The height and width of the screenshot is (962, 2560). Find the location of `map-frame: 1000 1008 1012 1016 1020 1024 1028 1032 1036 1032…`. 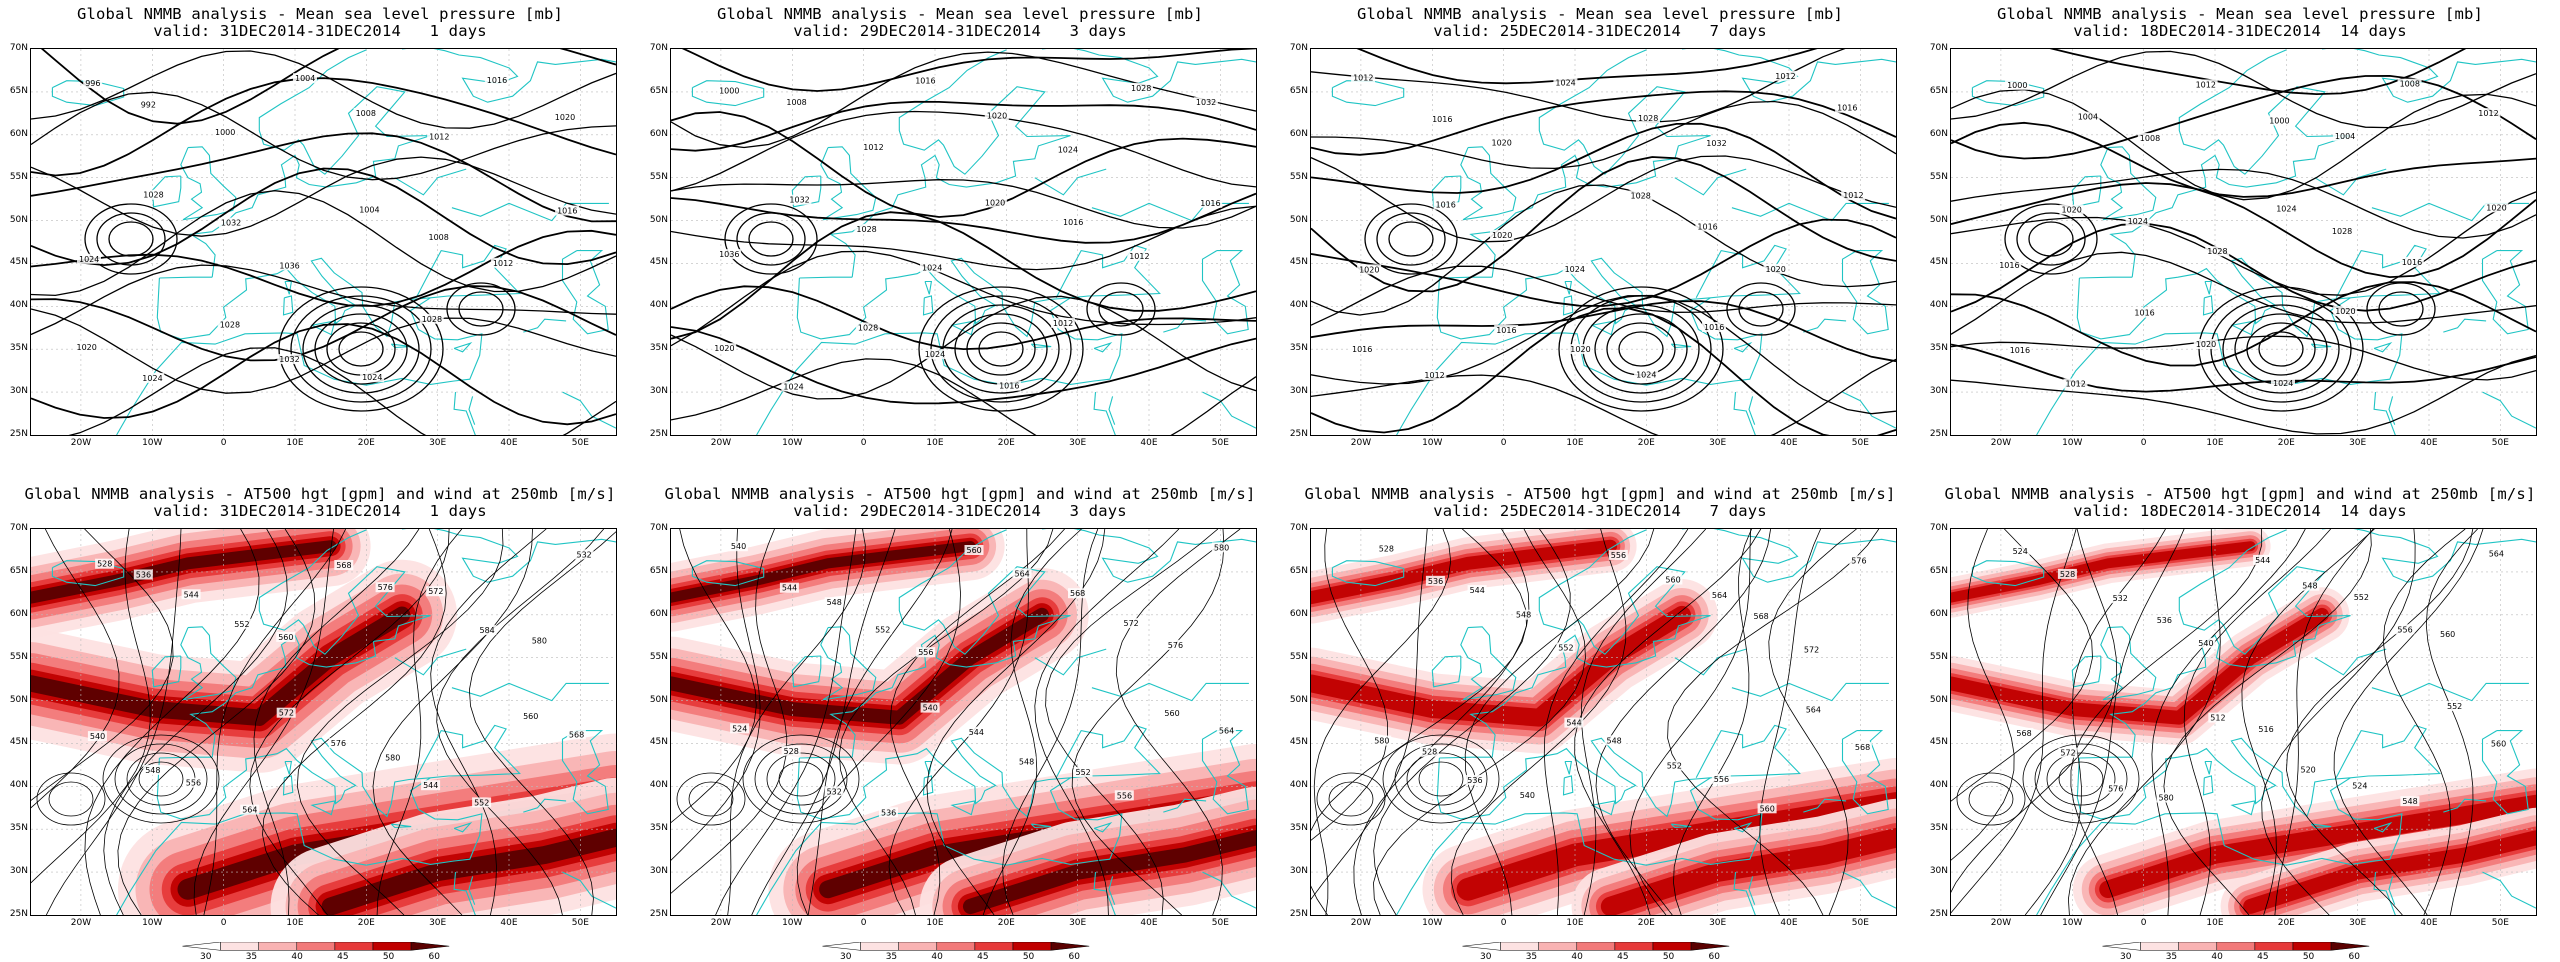

map-frame: 1000 1008 1012 1016 1020 1024 1028 1032 1036 1032… is located at coordinates (963, 242).